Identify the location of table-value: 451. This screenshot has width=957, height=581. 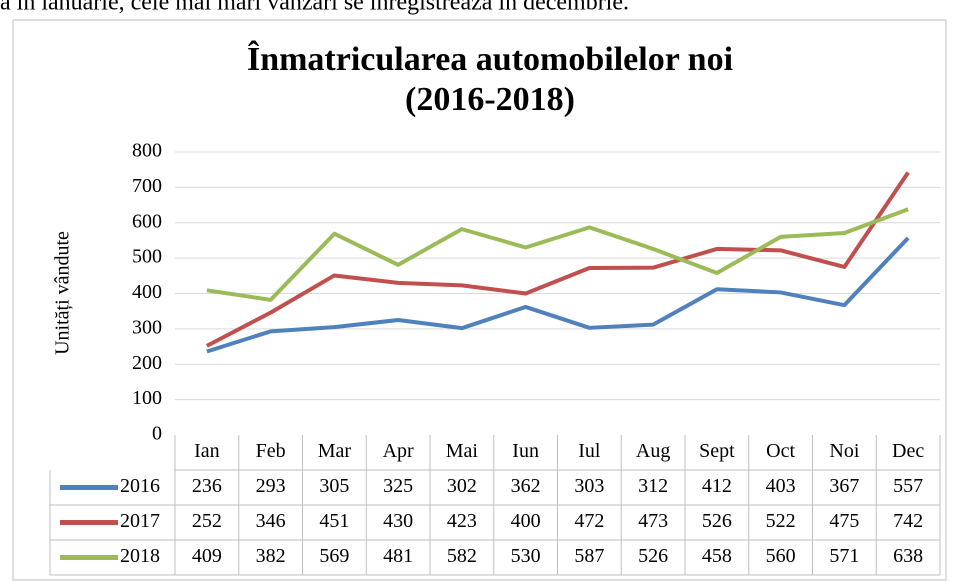
(334, 521).